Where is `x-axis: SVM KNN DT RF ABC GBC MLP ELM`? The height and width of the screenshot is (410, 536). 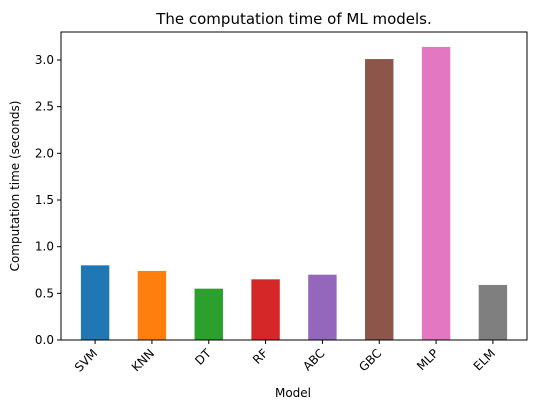
x-axis: SVM KNN DT RF ABC GBC MLP ELM is located at coordinates (285, 357).